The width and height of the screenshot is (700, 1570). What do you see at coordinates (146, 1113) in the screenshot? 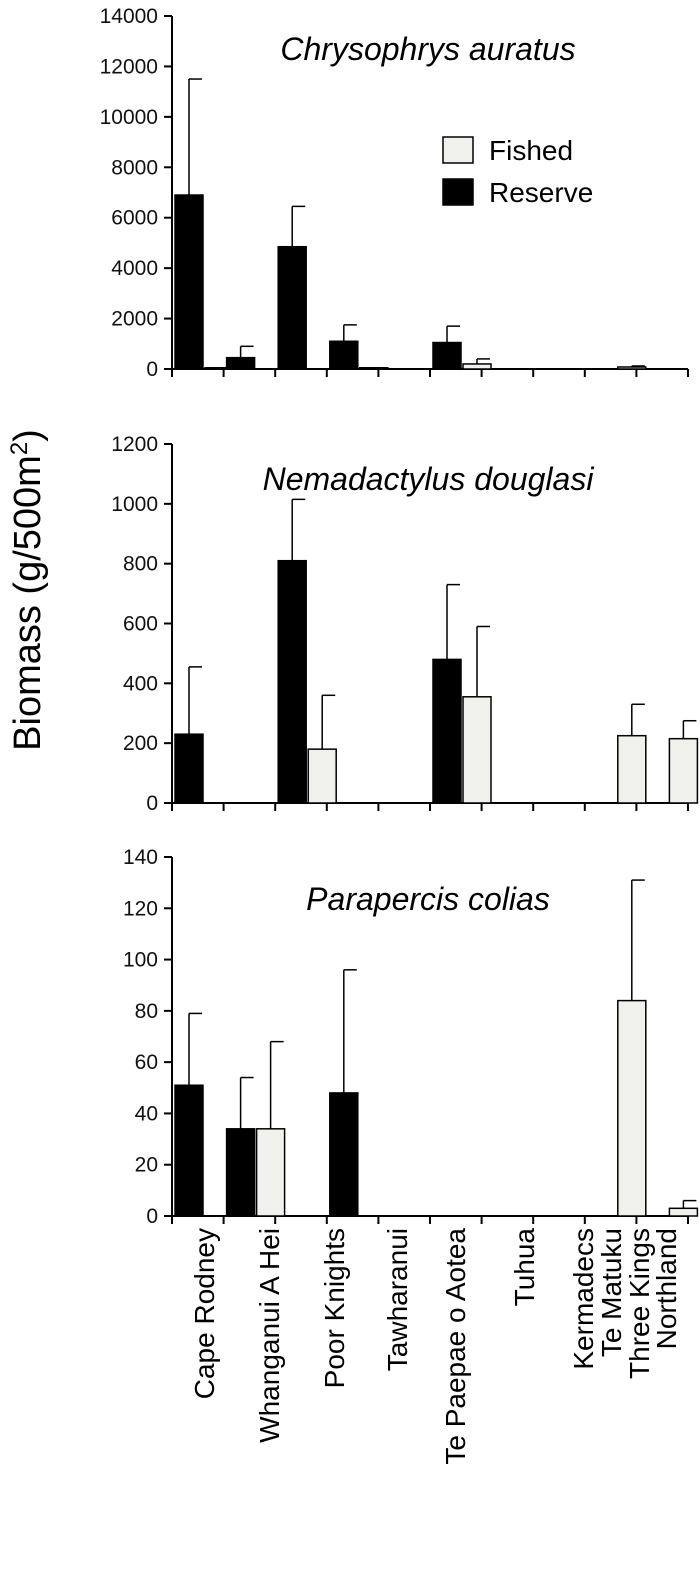
I see `y-tick-label: 40` at bounding box center [146, 1113].